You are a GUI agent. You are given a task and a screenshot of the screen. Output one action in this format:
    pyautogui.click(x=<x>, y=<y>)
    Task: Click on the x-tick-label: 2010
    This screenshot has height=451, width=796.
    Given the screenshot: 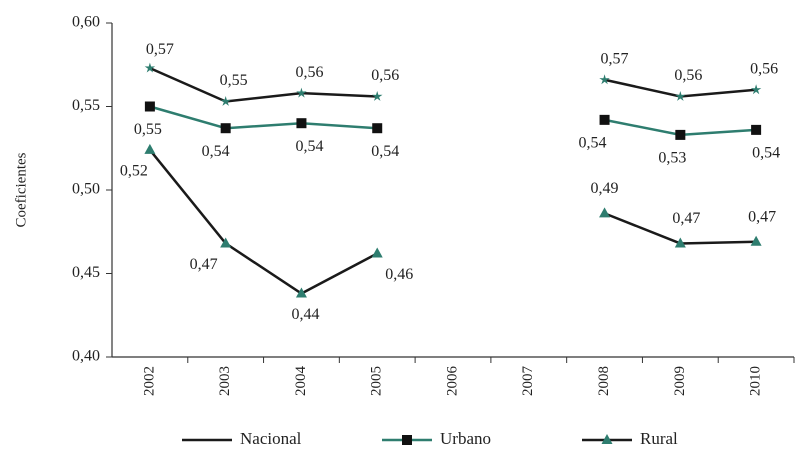 What is the action you would take?
    pyautogui.click(x=756, y=381)
    